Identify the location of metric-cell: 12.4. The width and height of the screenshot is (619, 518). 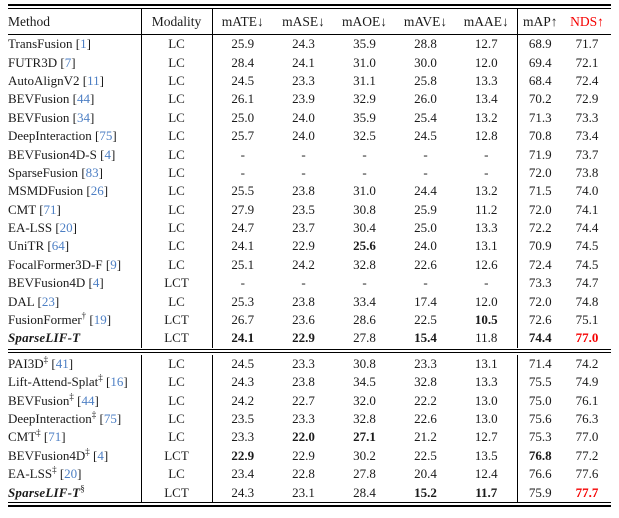
(486, 474).